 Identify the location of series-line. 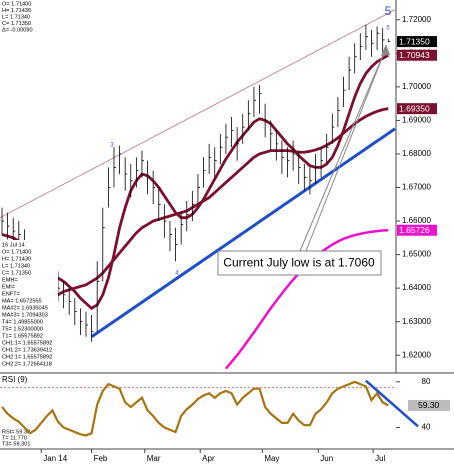
(195, 408).